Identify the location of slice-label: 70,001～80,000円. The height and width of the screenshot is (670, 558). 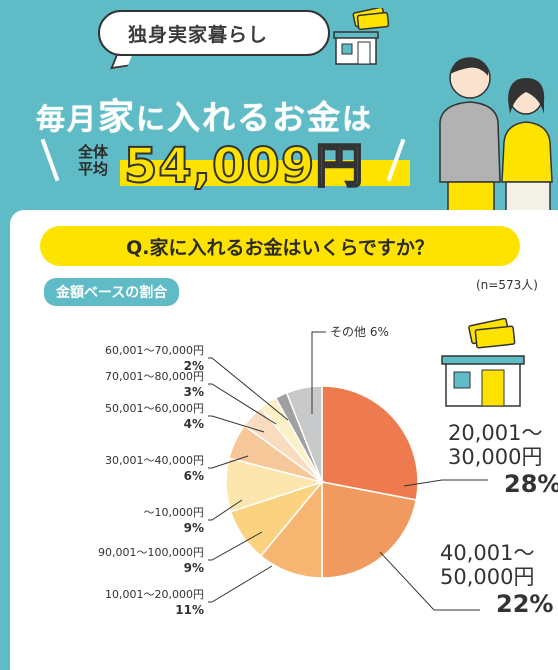
(154, 376).